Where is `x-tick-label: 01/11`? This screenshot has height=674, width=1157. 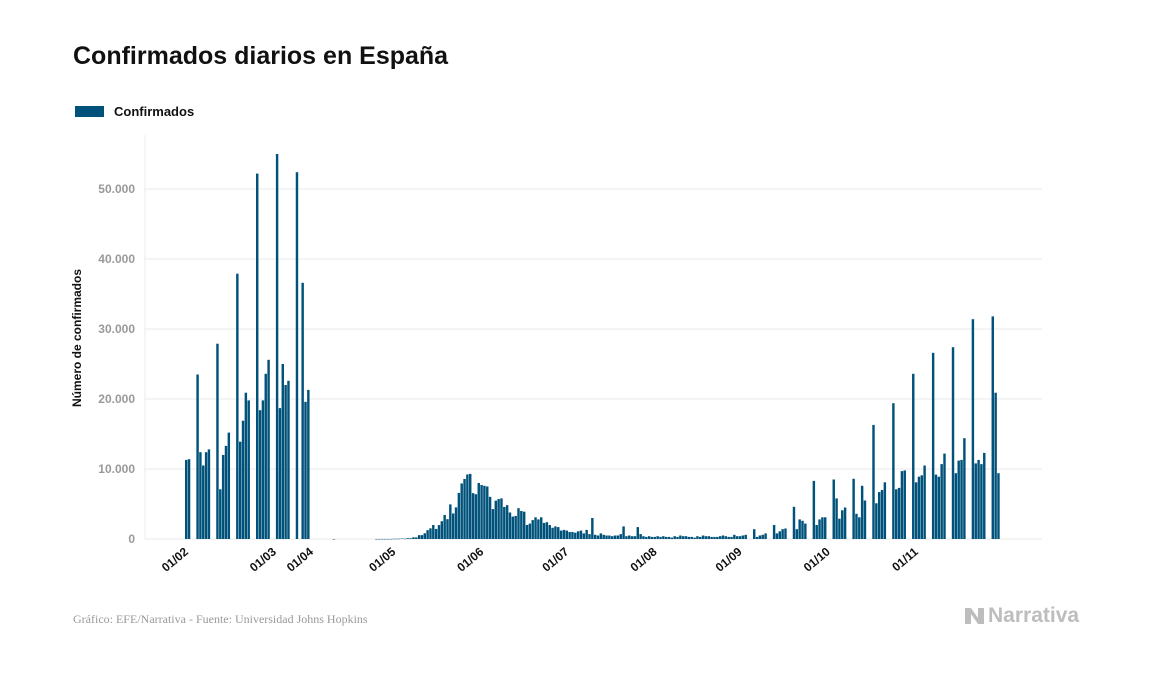
x-tick-label: 01/11 is located at coordinates (905, 559).